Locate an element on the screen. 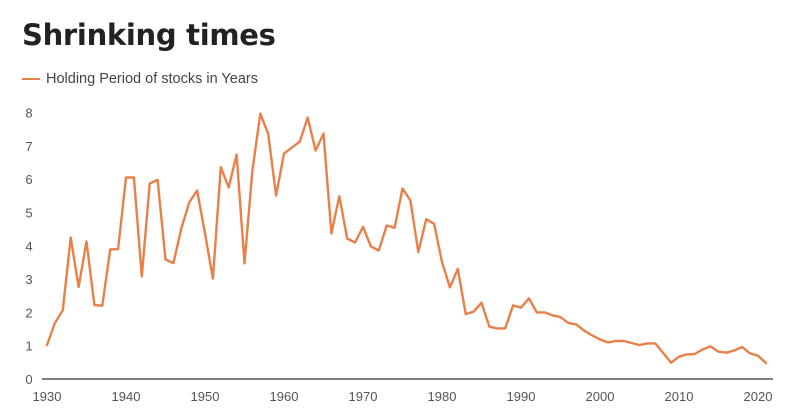  chart-title: Shrinking times is located at coordinates (149, 35).